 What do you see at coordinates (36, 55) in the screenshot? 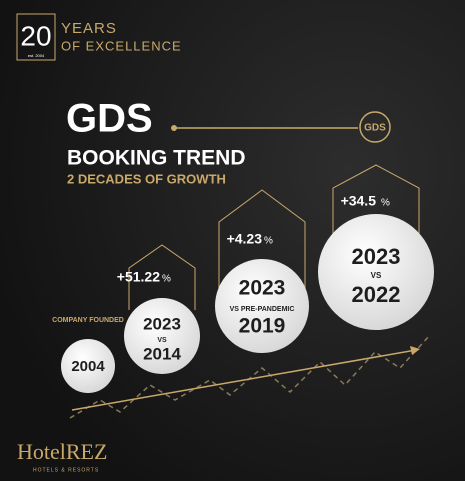
I see `badge-est: est. 2004` at bounding box center [36, 55].